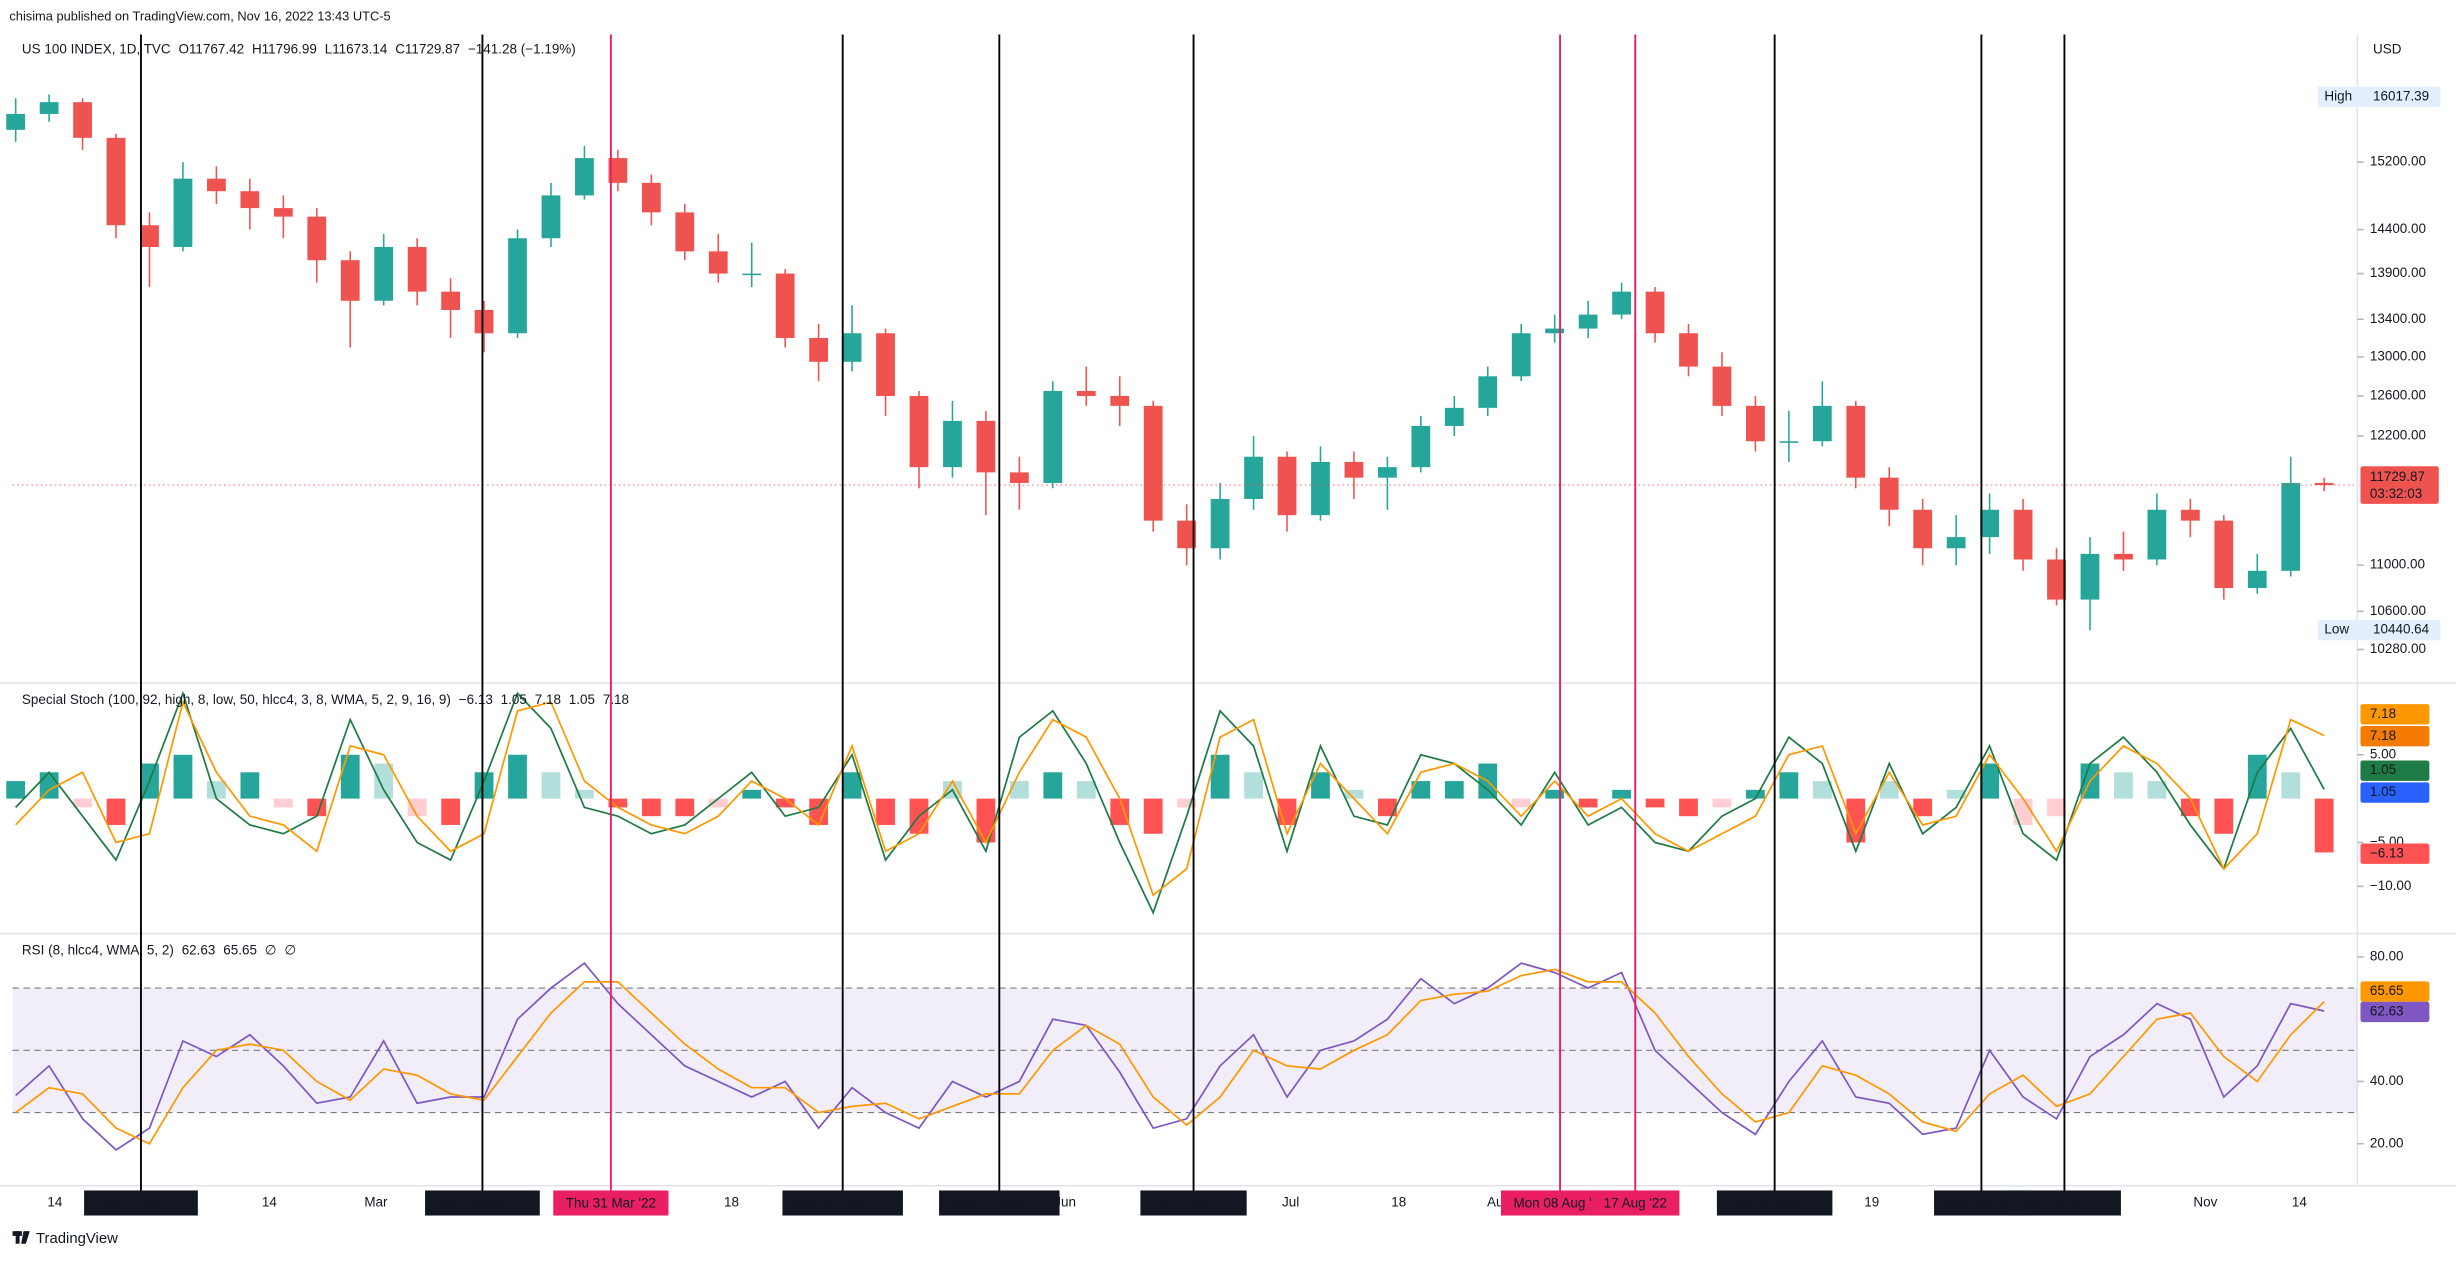  I want to click on marker-tag: Fri 17 Jun '22, so click(1193, 1203).